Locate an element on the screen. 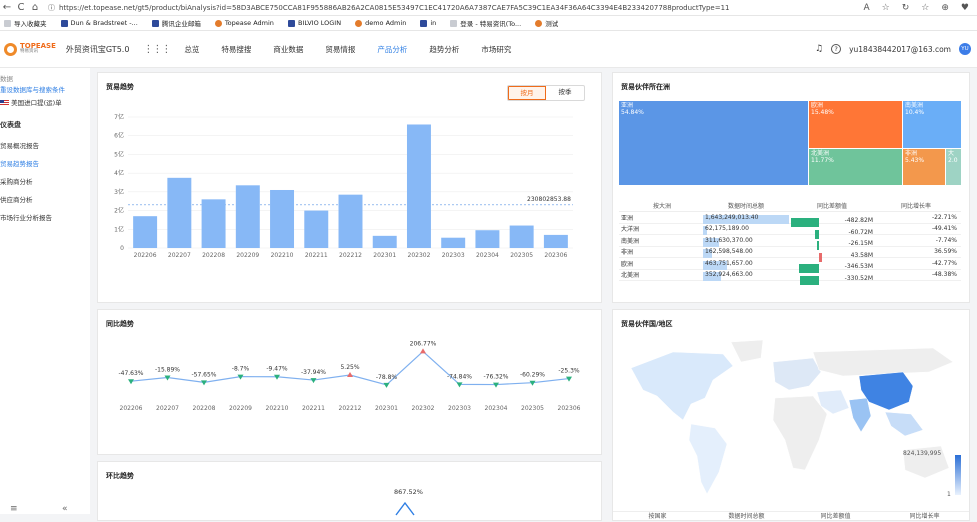  sidebar-item-supplier-analysis: 供应商分析 is located at coordinates (16, 200).